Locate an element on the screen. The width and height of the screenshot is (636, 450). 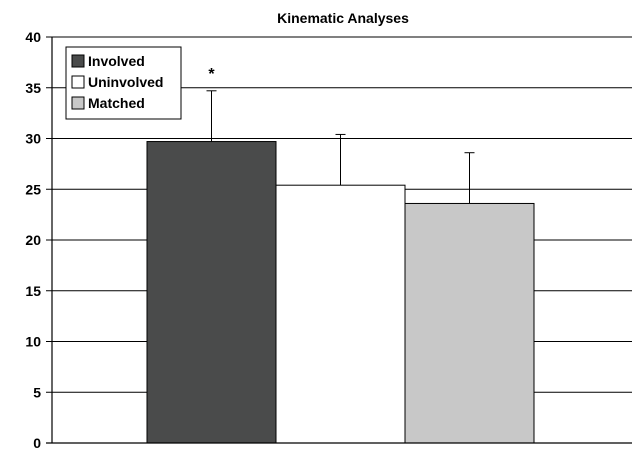
chart-title: Kinematic Analyses is located at coordinates (343, 18).